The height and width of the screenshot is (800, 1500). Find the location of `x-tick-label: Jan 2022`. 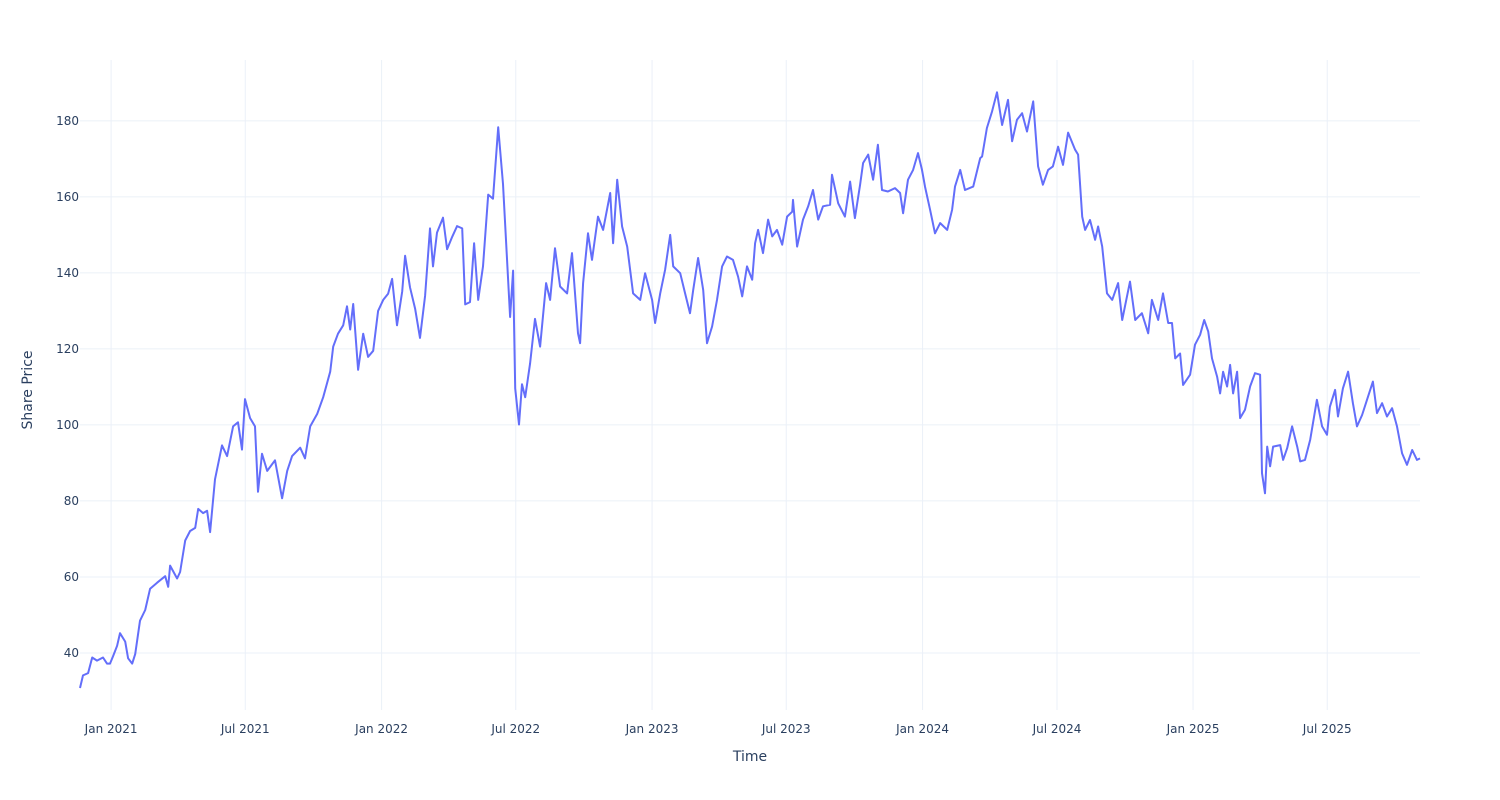

x-tick-label: Jan 2022 is located at coordinates (381, 729).